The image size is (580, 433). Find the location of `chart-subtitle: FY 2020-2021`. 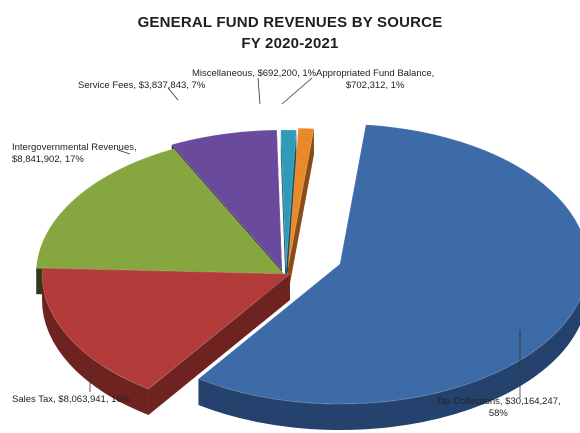

chart-subtitle: FY 2020-2021 is located at coordinates (290, 43).